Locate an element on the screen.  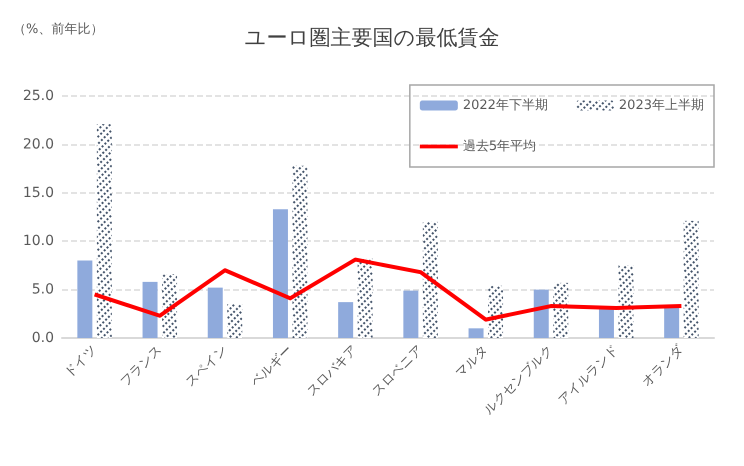
y-axis-title: （%、前年比） is located at coordinates (58, 29).